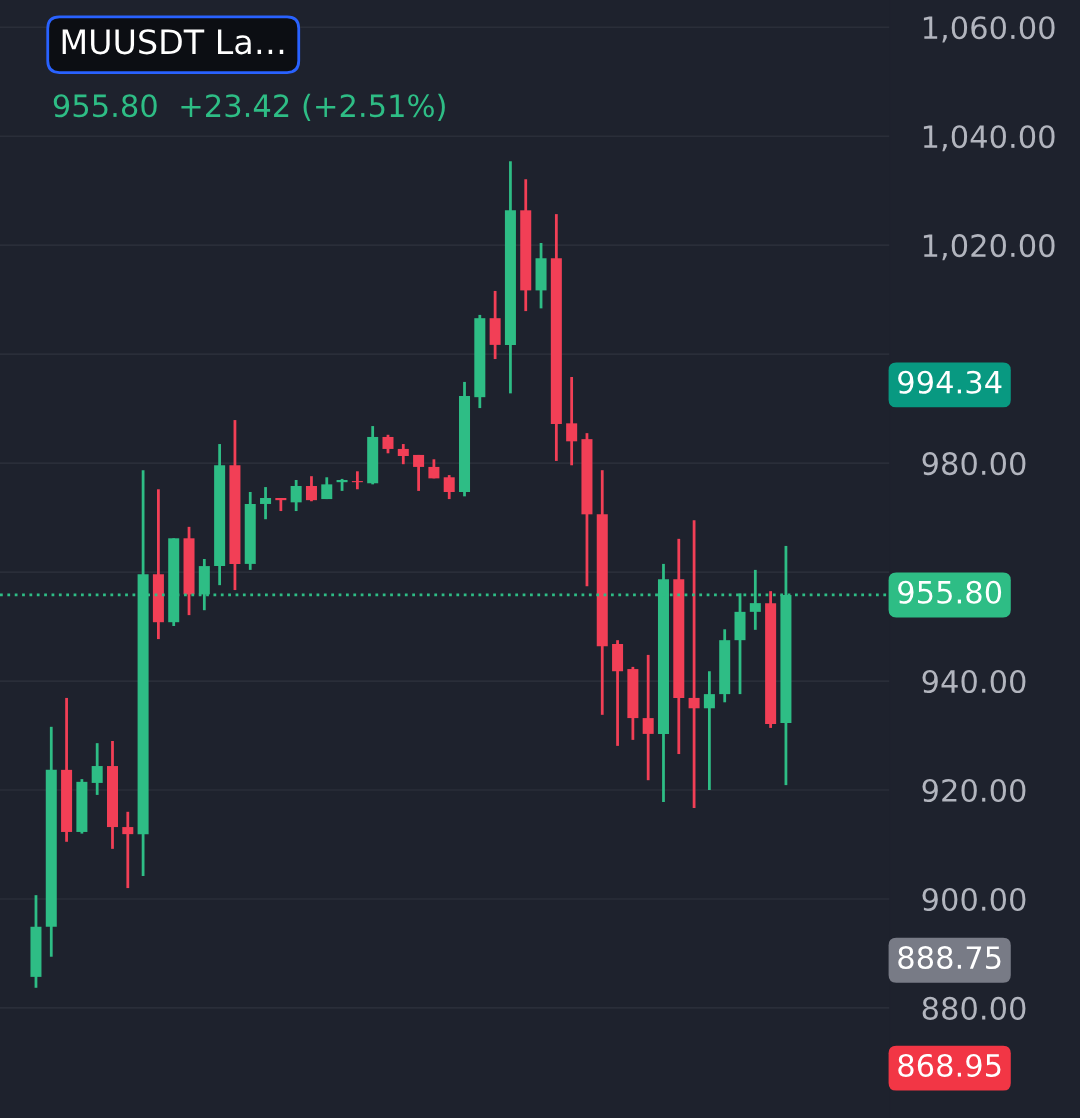 The width and height of the screenshot is (1080, 1118). What do you see at coordinates (249, 107) in the screenshot?
I see `text: 955.80 +23.42 (+2.51%)` at bounding box center [249, 107].